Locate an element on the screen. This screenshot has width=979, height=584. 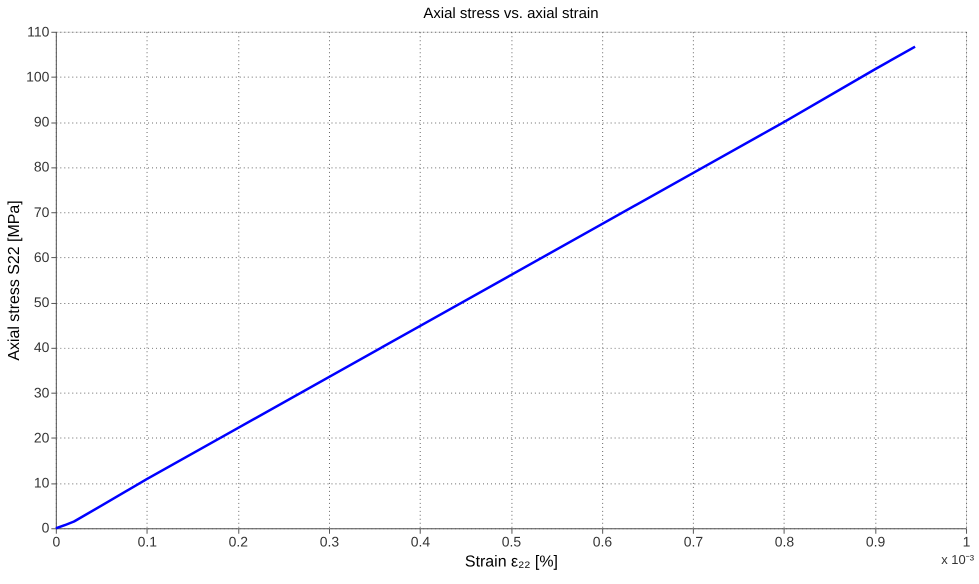
y-tick-label: 100 is located at coordinates (38, 76).